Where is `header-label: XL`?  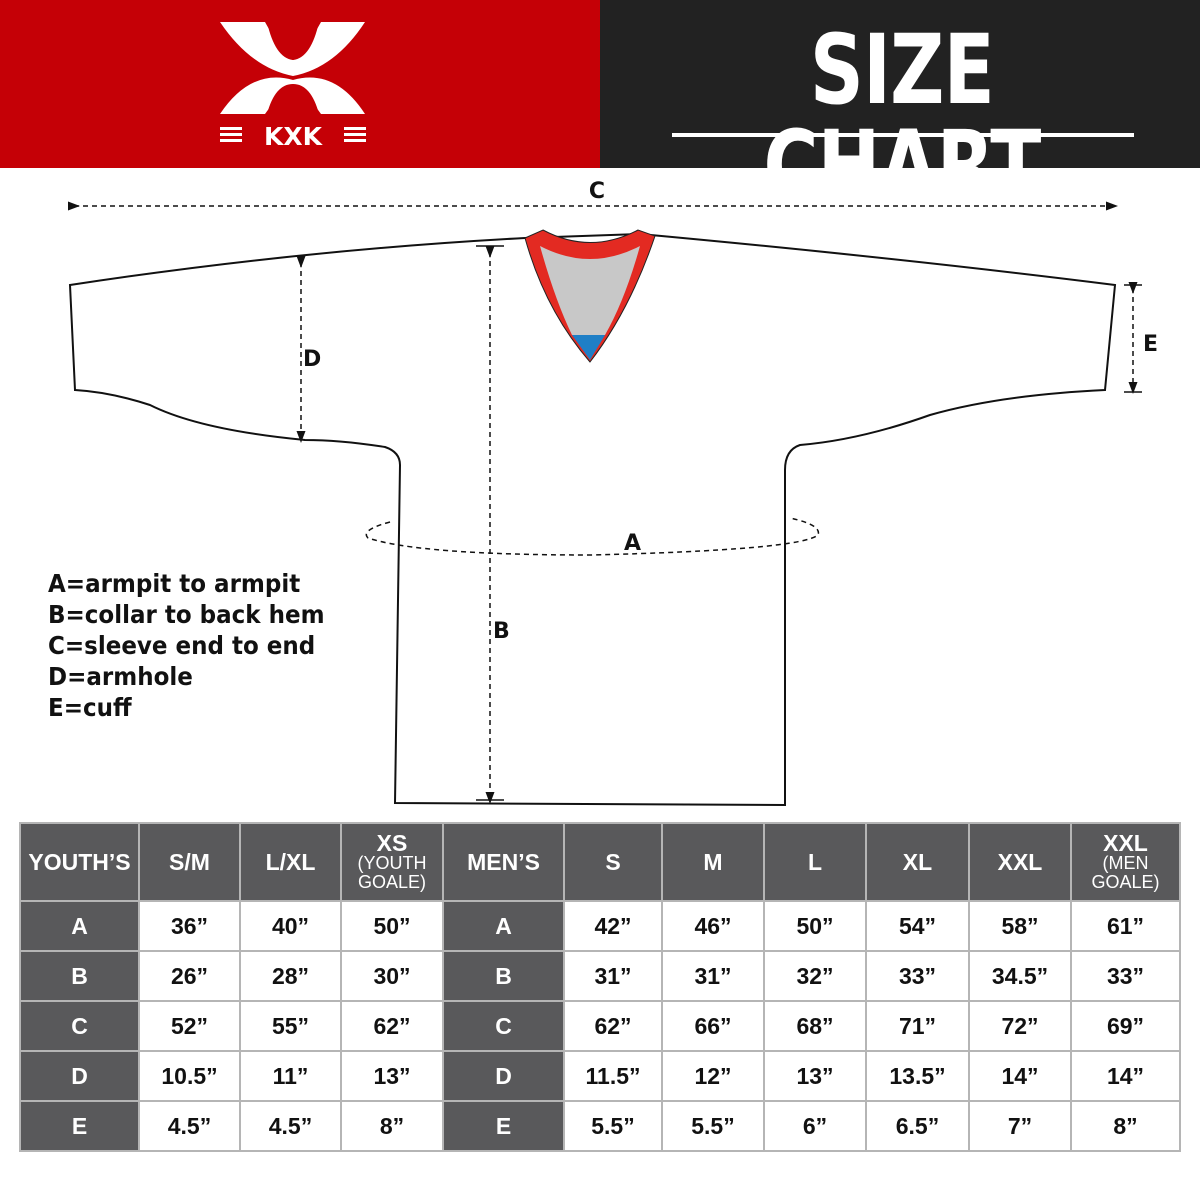
header-label: XL is located at coordinates (917, 862).